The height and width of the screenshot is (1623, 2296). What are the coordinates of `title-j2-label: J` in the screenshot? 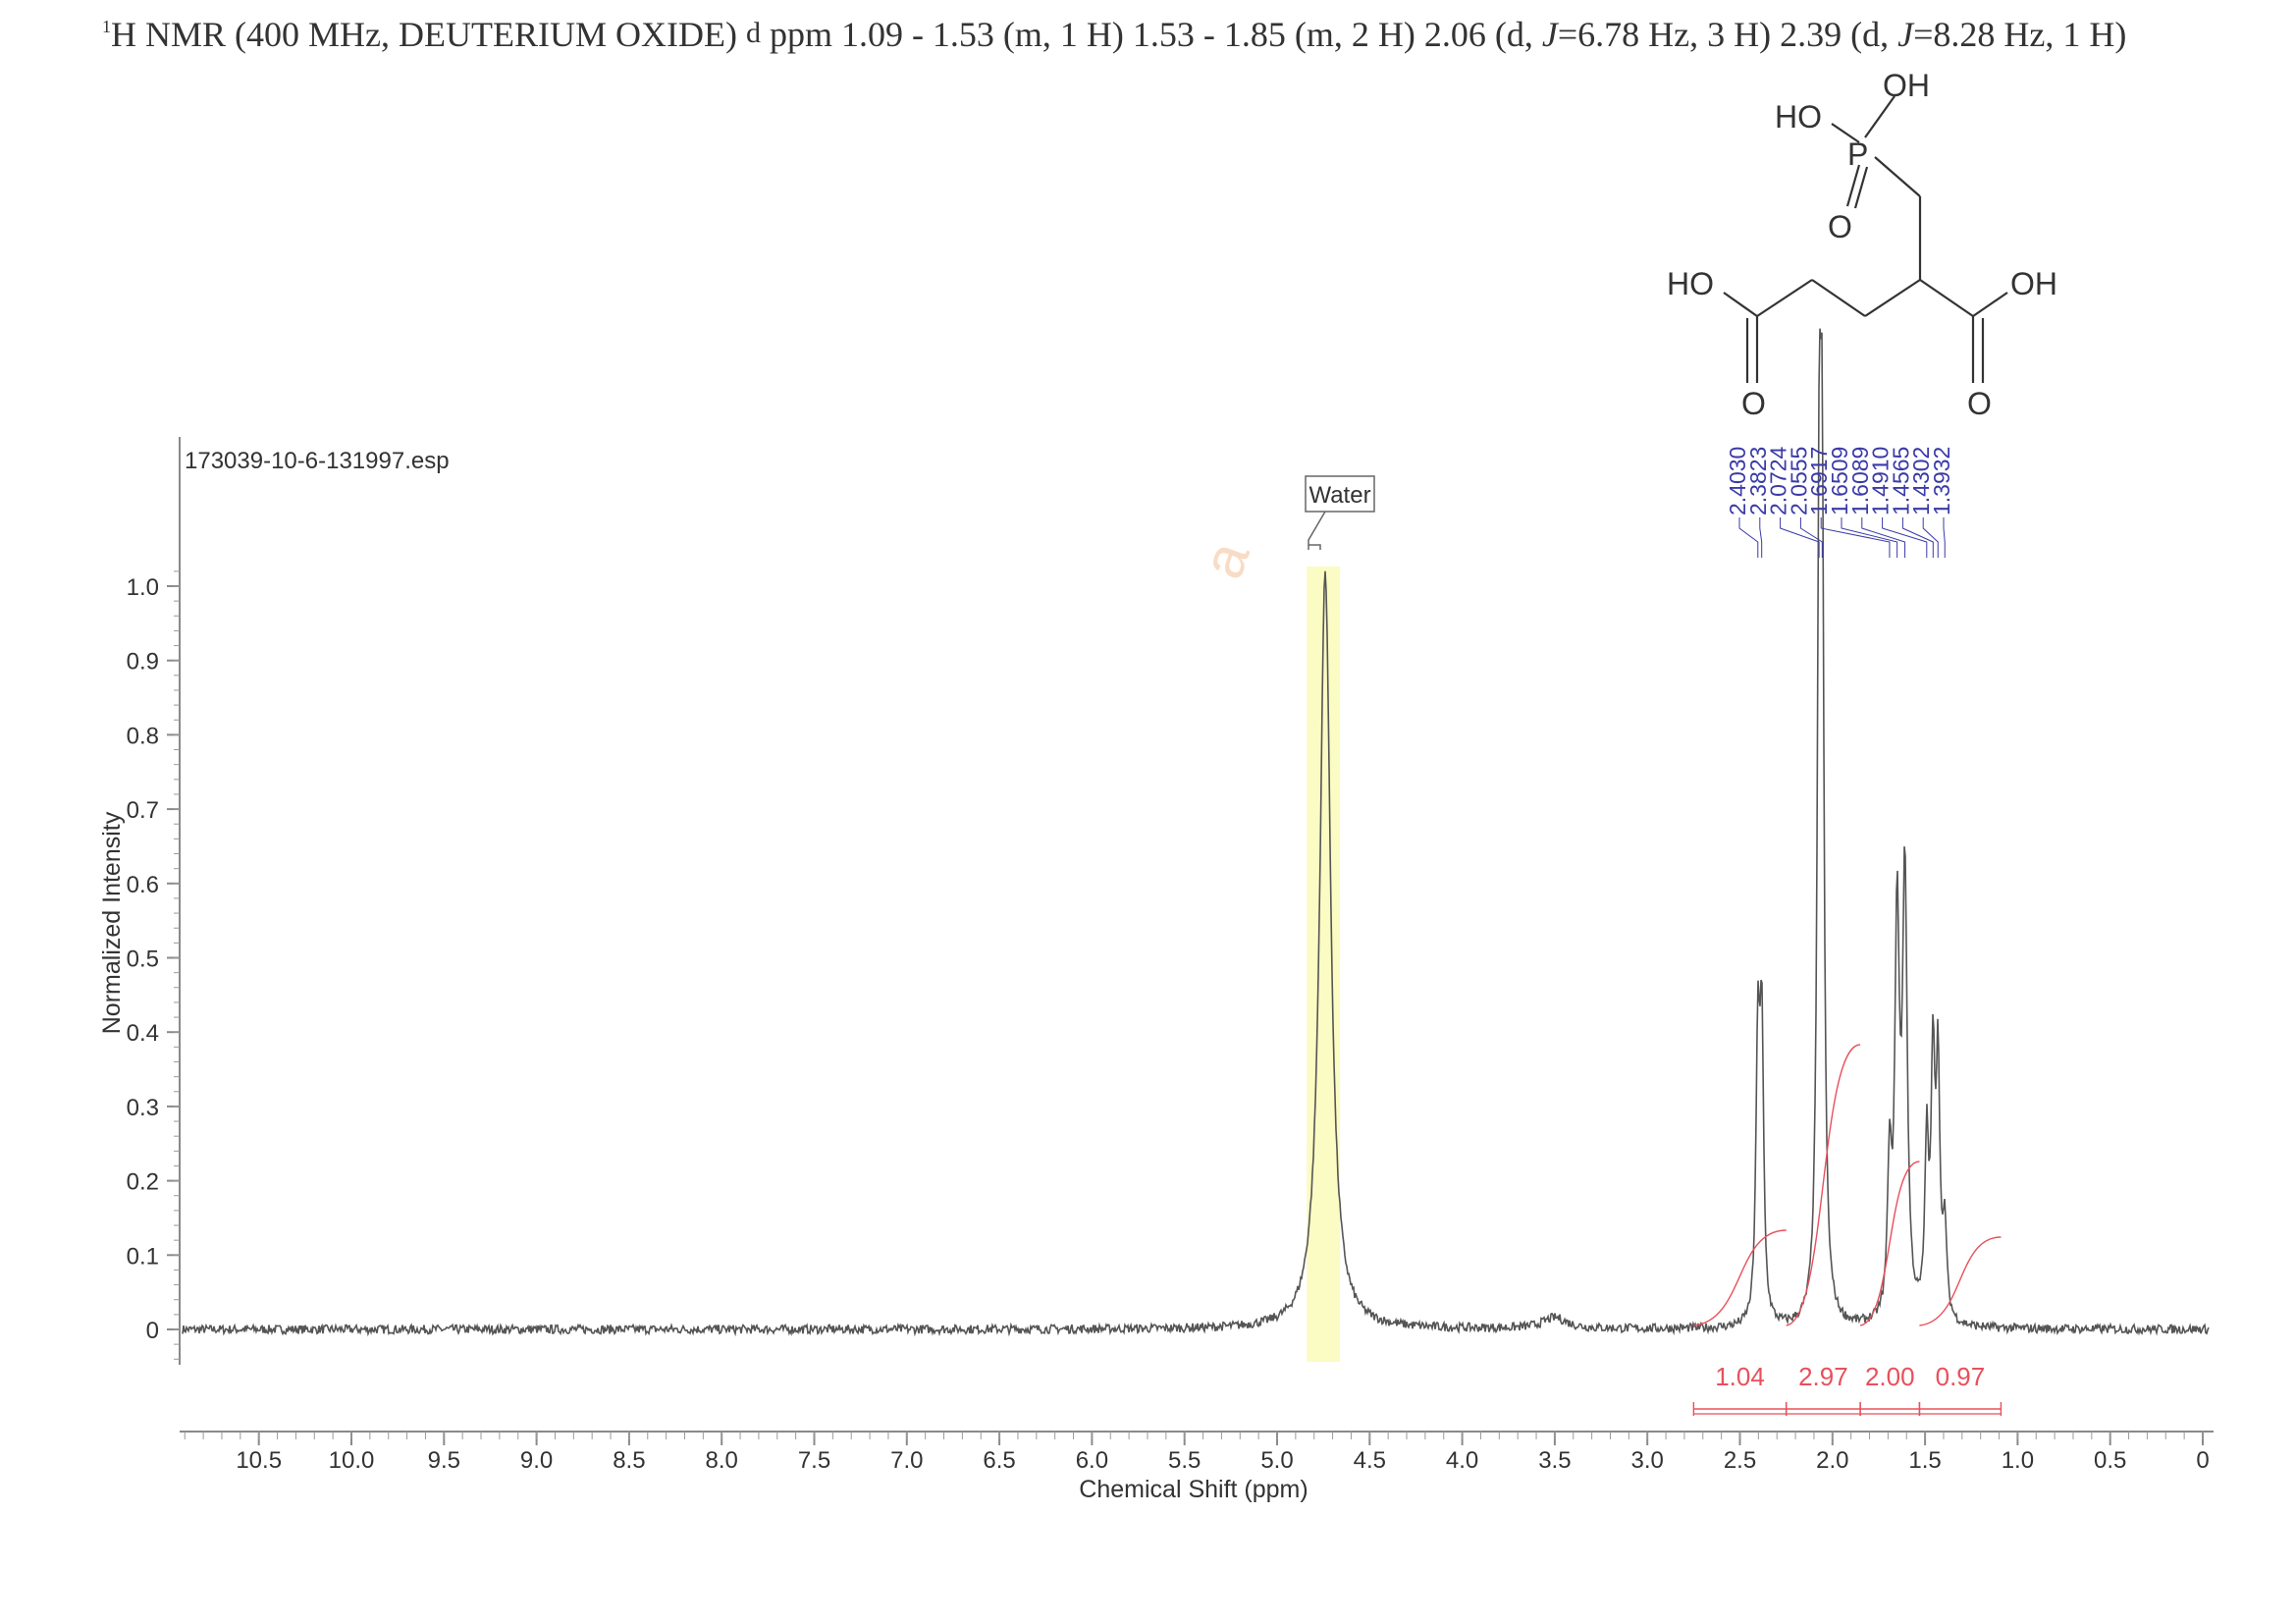 It's located at (1905, 34).